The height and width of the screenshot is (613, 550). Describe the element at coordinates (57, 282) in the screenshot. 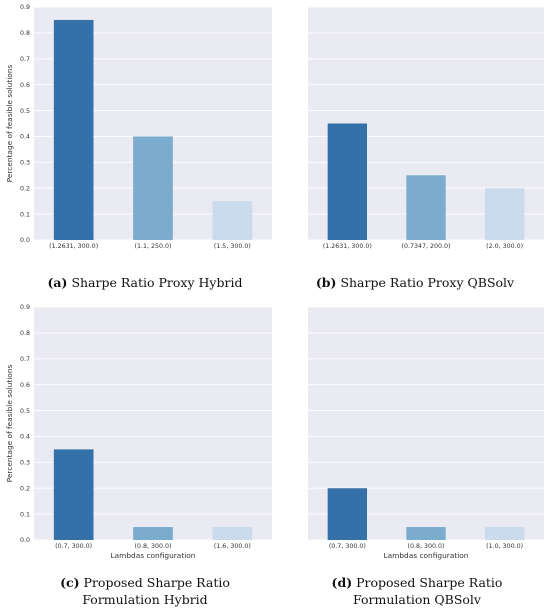

I see `caption-a-tag: (a)` at that location.